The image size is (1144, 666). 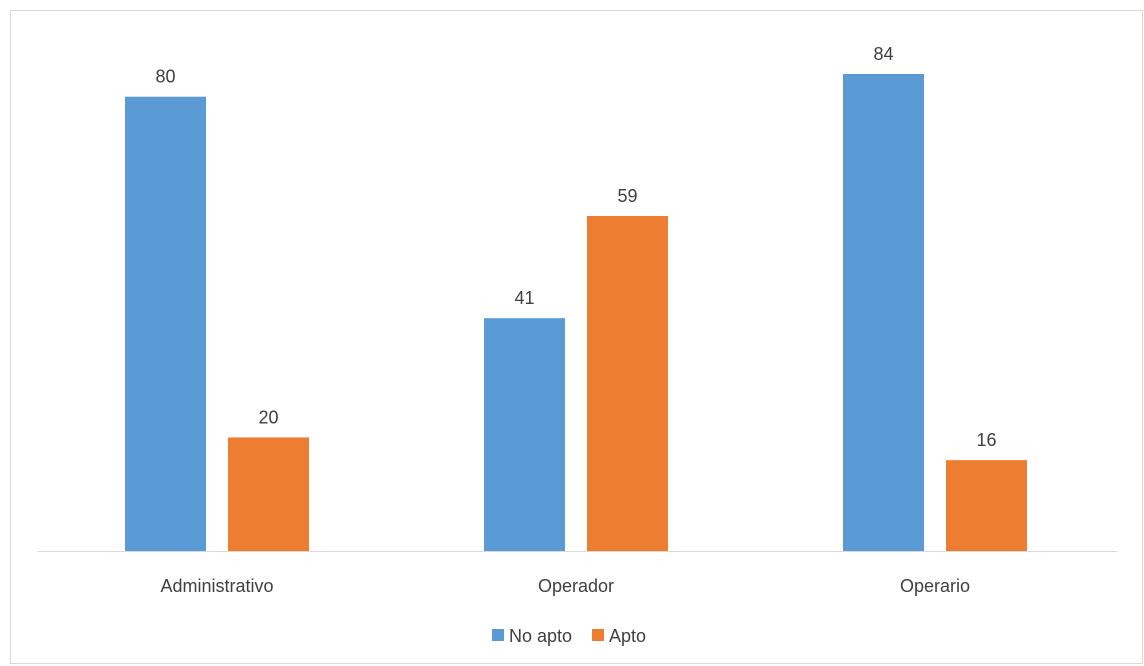 What do you see at coordinates (268, 494) in the screenshot?
I see `bar-administrativo-apto` at bounding box center [268, 494].